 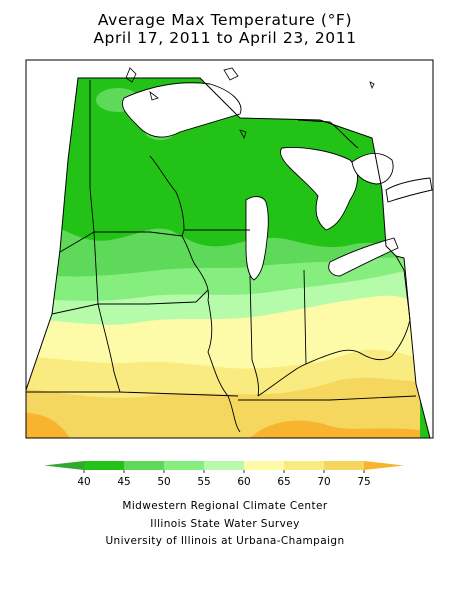 What do you see at coordinates (363, 482) in the screenshot?
I see `legend-tick-label: 75` at bounding box center [363, 482].